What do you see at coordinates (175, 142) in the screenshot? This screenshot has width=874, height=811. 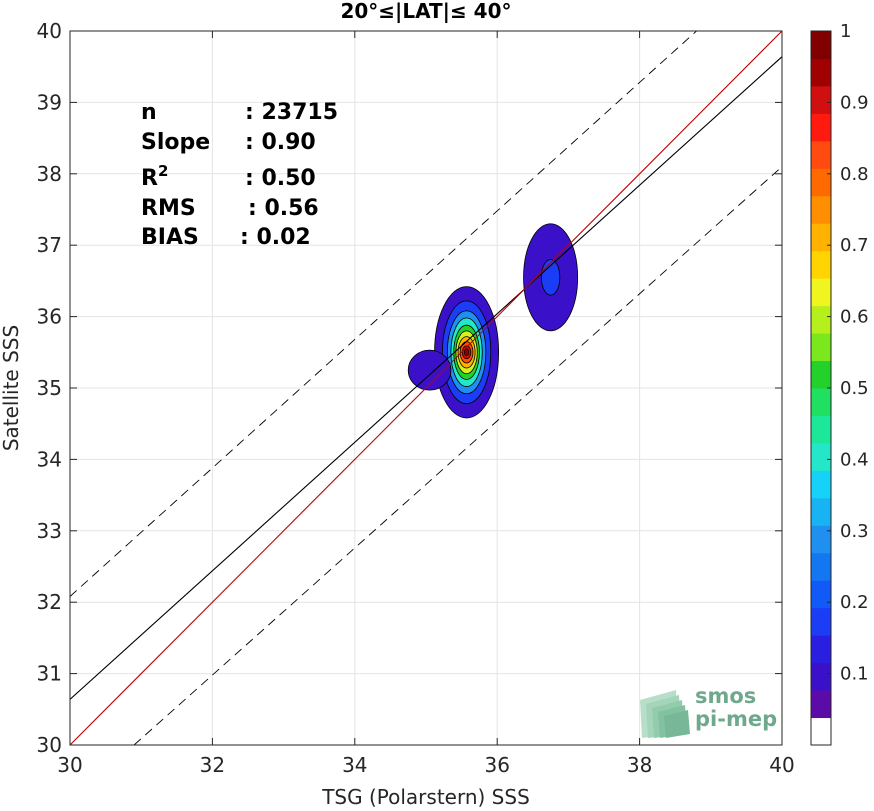 I see `stat-label: Slope` at bounding box center [175, 142].